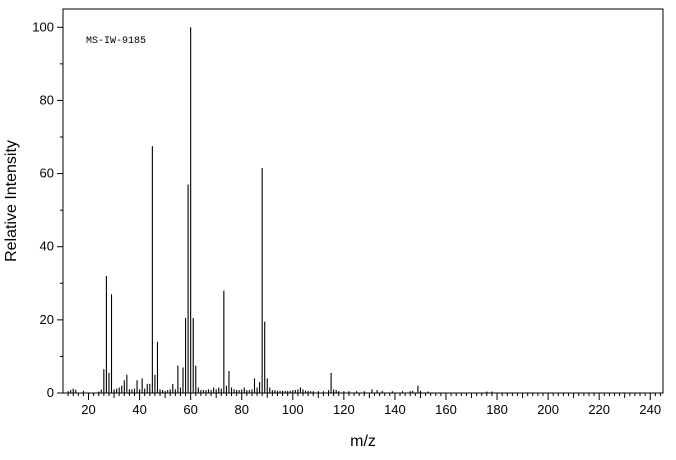  Describe the element at coordinates (47, 319) in the screenshot. I see `y-tick-label: 20` at that location.